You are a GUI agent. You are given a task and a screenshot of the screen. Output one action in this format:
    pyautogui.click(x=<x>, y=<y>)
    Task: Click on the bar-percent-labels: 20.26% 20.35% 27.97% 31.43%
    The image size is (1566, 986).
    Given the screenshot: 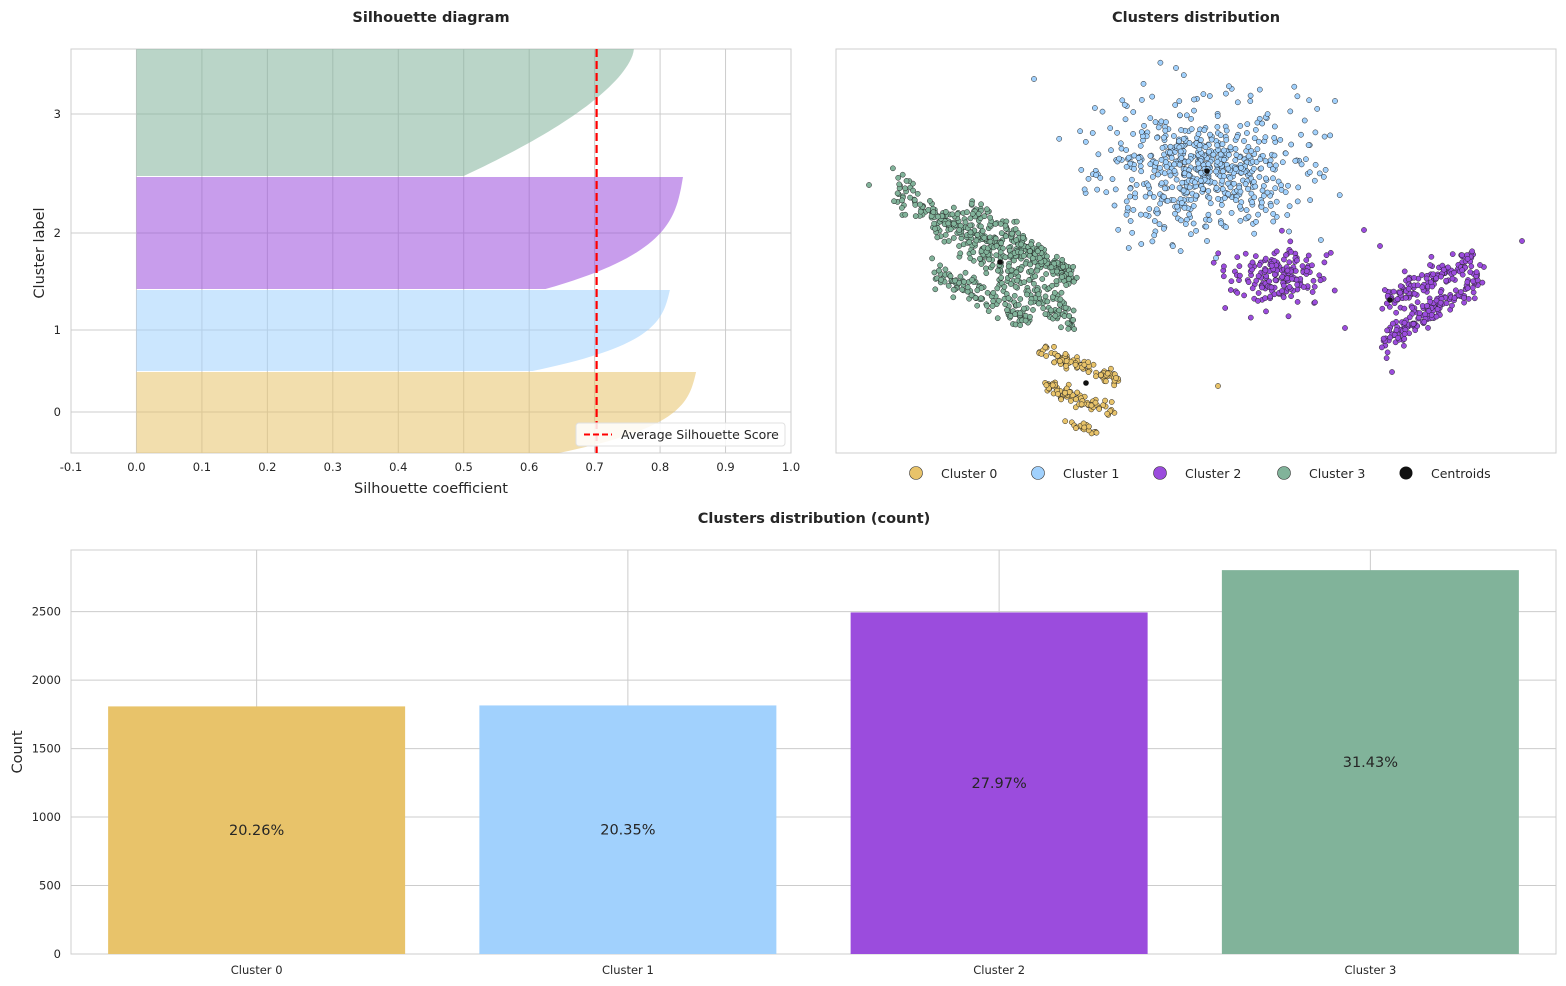 What is the action you would take?
    pyautogui.click(x=813, y=797)
    